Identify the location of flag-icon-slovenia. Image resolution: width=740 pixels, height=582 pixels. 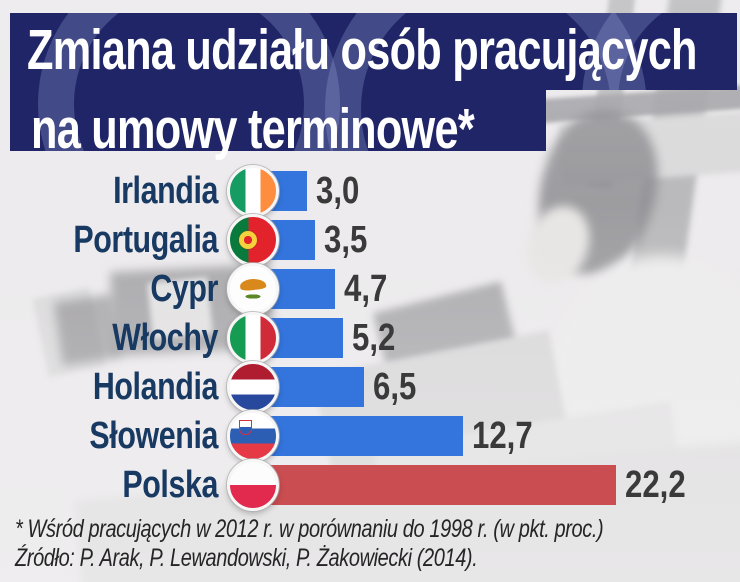
(253, 436).